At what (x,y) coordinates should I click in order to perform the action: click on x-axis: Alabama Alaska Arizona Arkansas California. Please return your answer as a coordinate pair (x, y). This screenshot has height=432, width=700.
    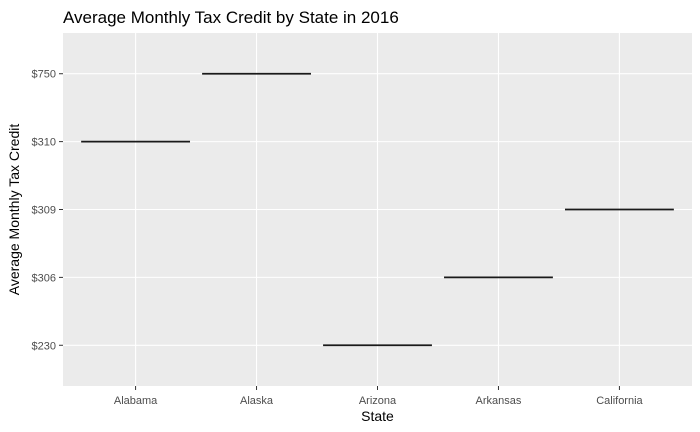
    Looking at the image, I should click on (379, 396).